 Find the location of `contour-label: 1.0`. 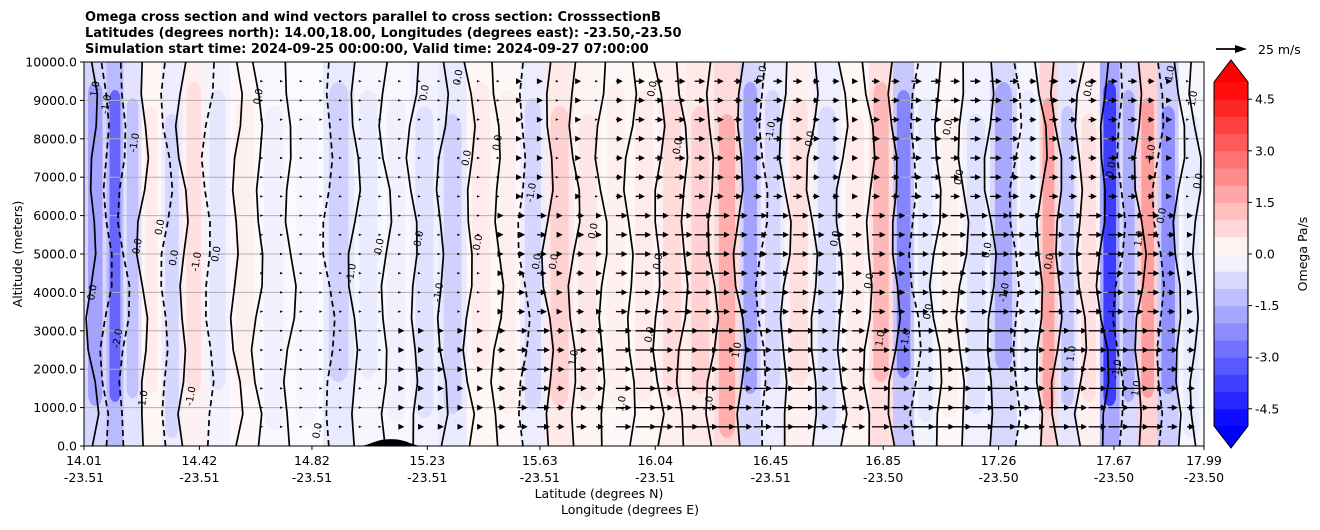

contour-label: 1.0 is located at coordinates (96, 89).